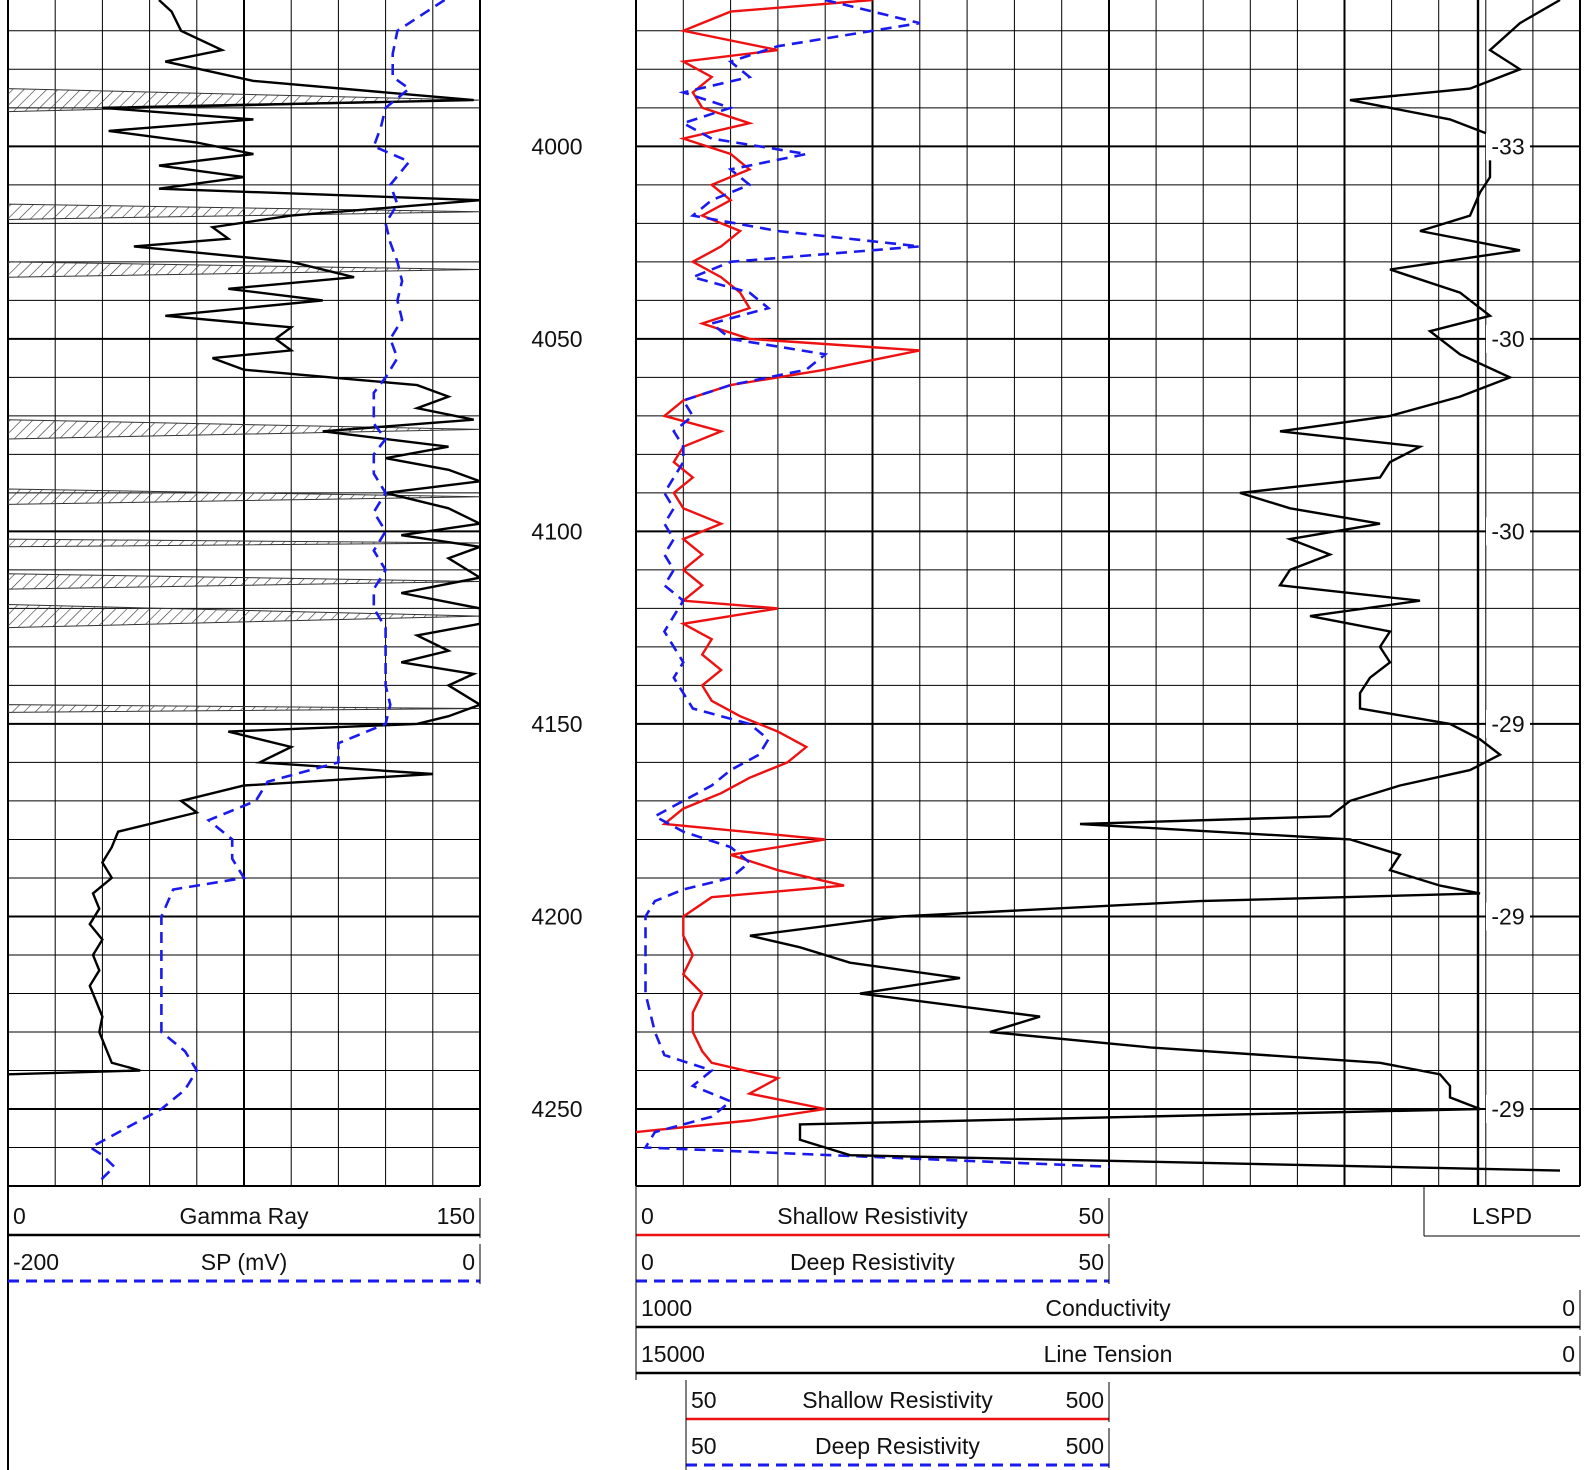  I want to click on legend-max: 150, so click(456, 1216).